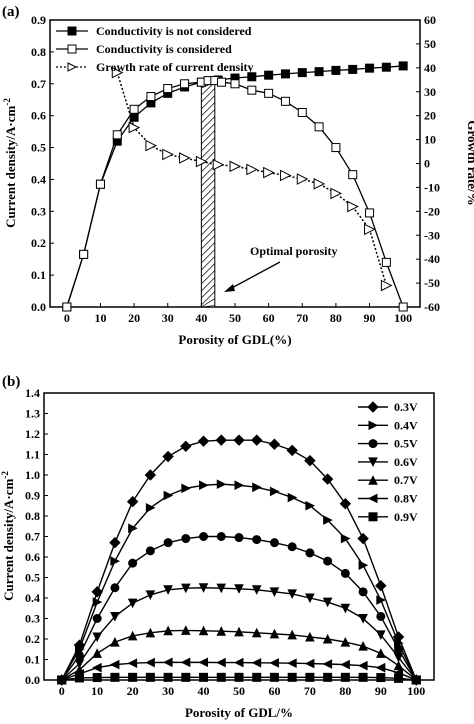 Image resolution: width=474 pixels, height=724 pixels. I want to click on legend-label: 0.4V, so click(406, 425).